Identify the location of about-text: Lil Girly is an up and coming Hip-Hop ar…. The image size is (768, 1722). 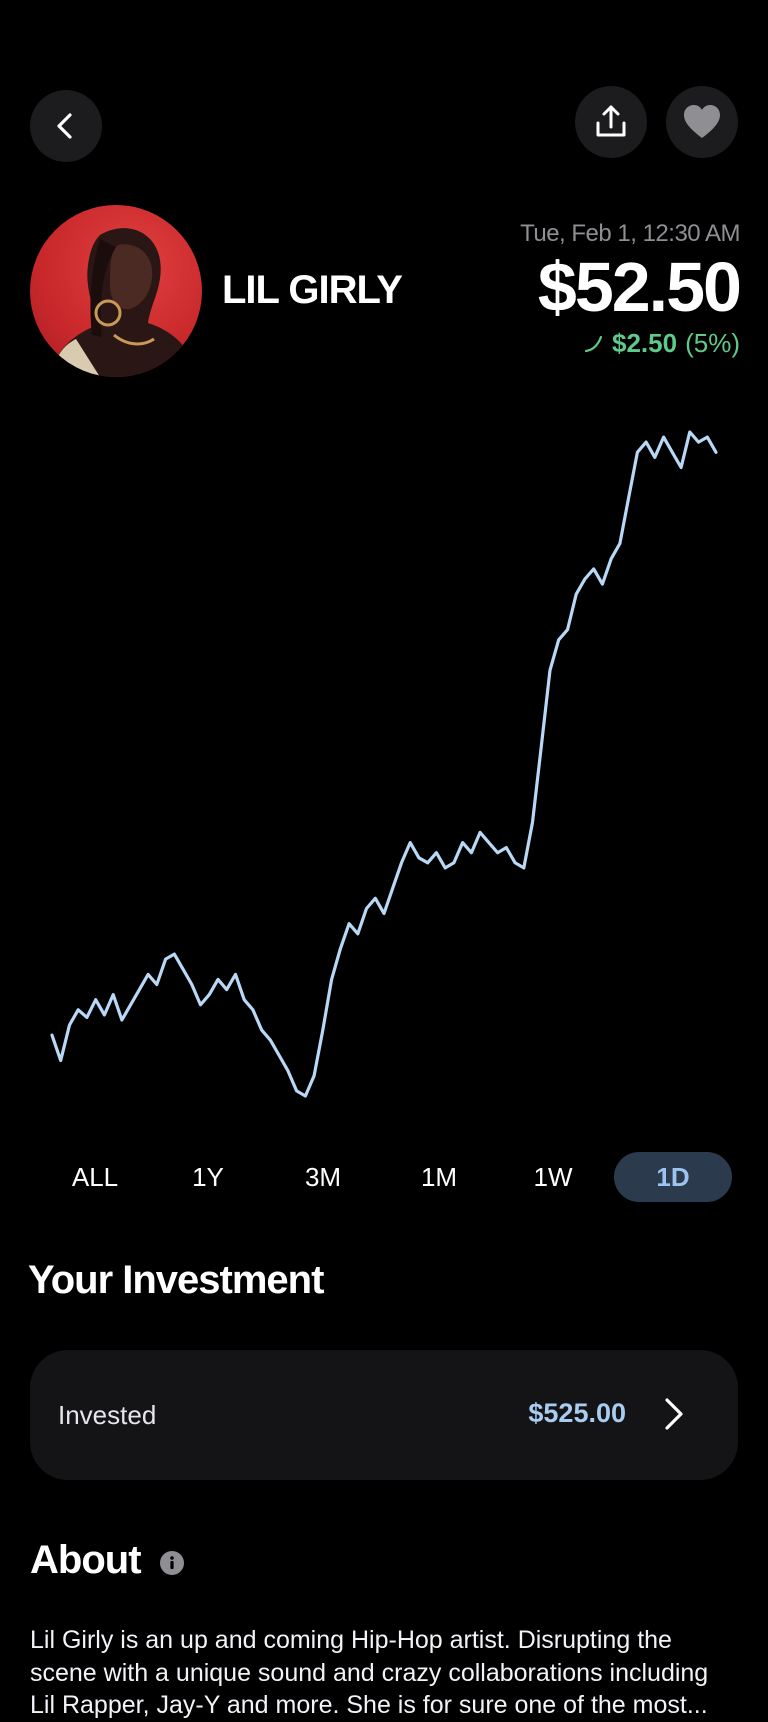
(369, 1672).